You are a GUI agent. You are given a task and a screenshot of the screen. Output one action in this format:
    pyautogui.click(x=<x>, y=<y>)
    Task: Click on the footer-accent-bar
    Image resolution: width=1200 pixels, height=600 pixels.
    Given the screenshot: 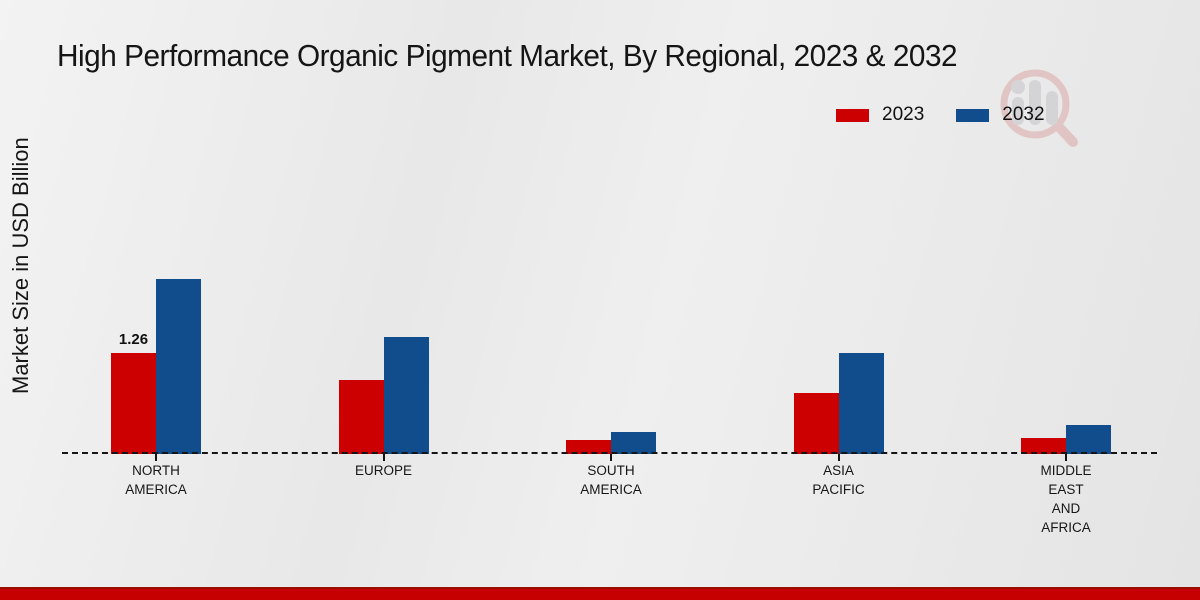 What is the action you would take?
    pyautogui.click(x=600, y=593)
    